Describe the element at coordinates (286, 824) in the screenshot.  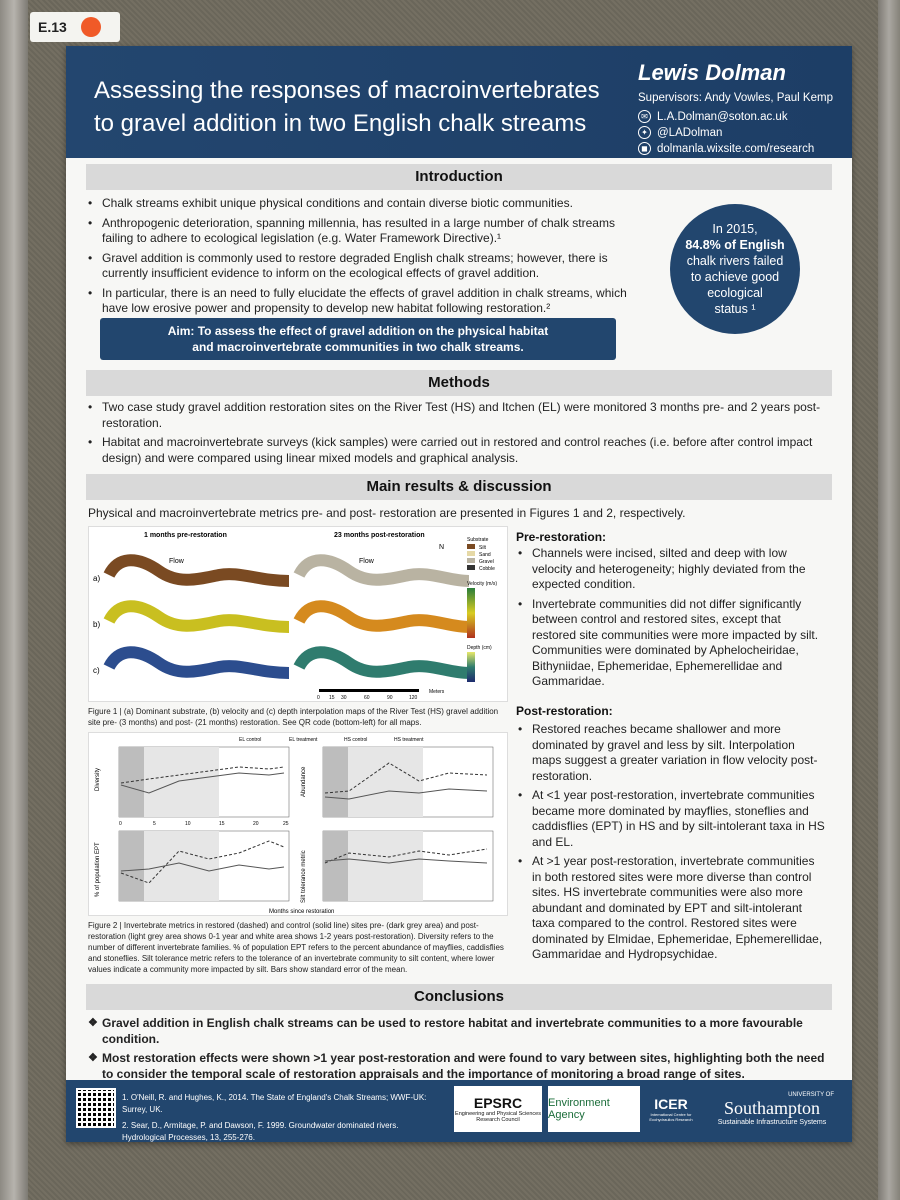
I see `xtick-25: 25` at that location.